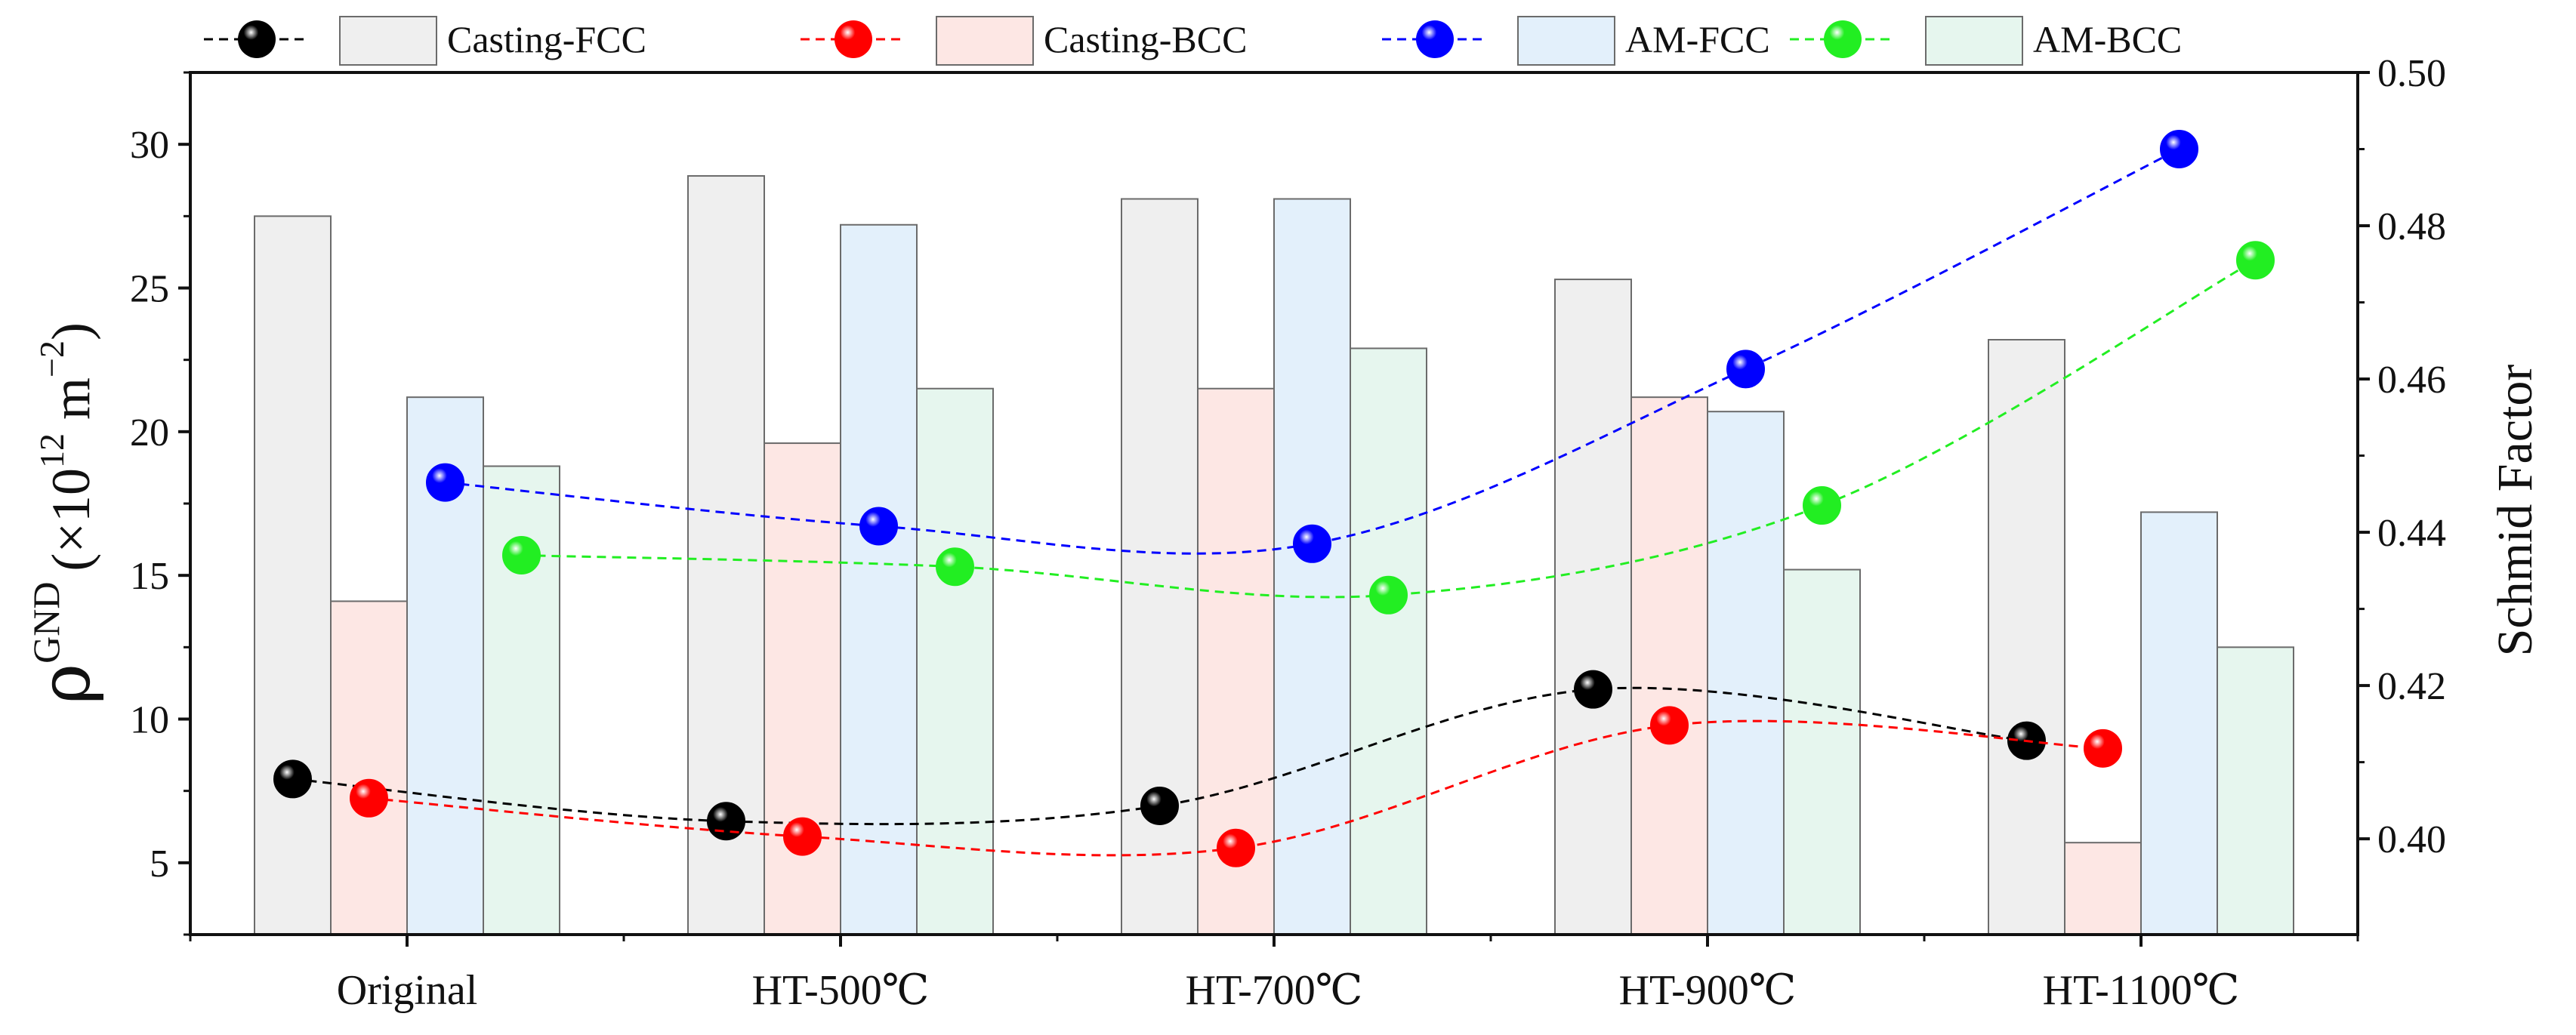  Describe the element at coordinates (2107, 39) in the screenshot. I see `legend-label: AM-BCC` at that location.